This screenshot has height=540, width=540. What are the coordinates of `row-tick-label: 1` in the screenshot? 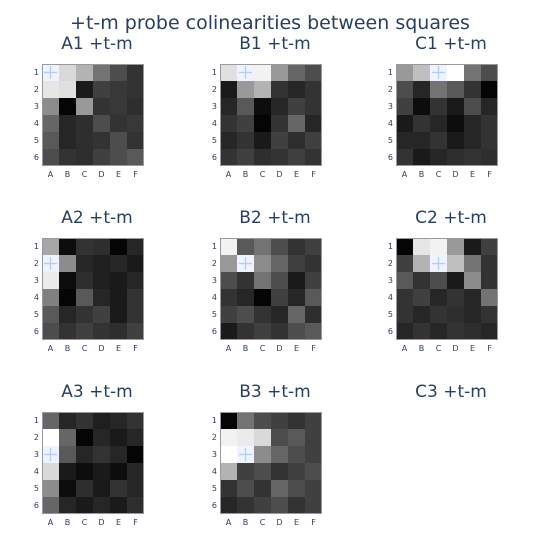 It's located at (214, 72).